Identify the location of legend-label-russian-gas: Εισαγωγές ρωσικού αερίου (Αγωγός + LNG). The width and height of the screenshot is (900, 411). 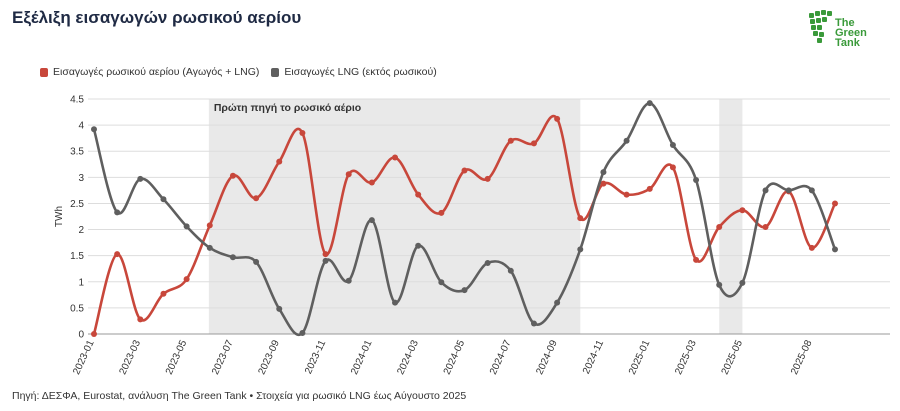
(156, 72).